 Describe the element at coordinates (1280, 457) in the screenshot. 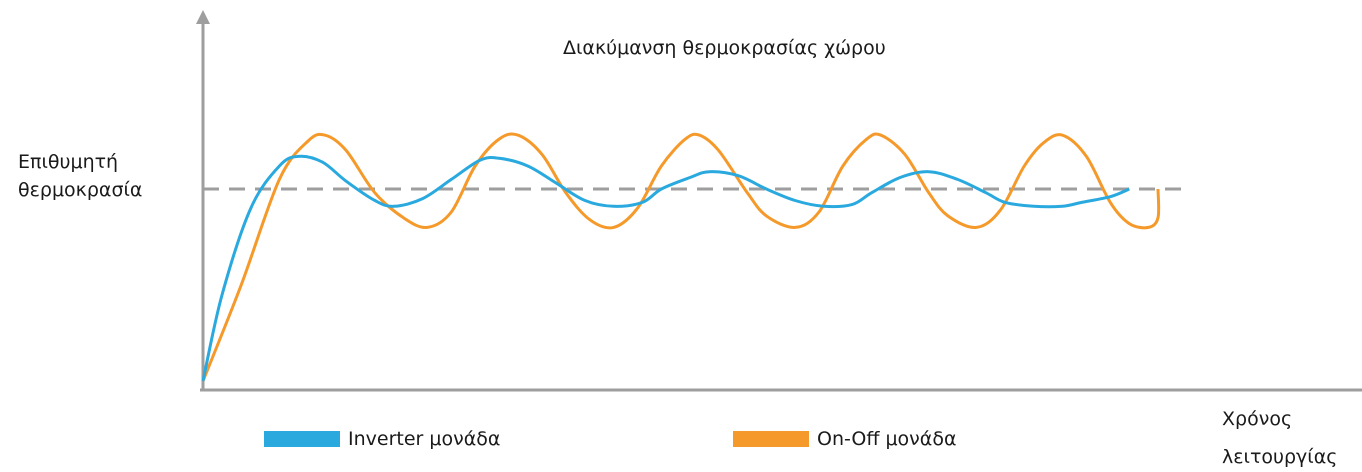

I see `x-axis-label-line2: λειτουργίας` at that location.